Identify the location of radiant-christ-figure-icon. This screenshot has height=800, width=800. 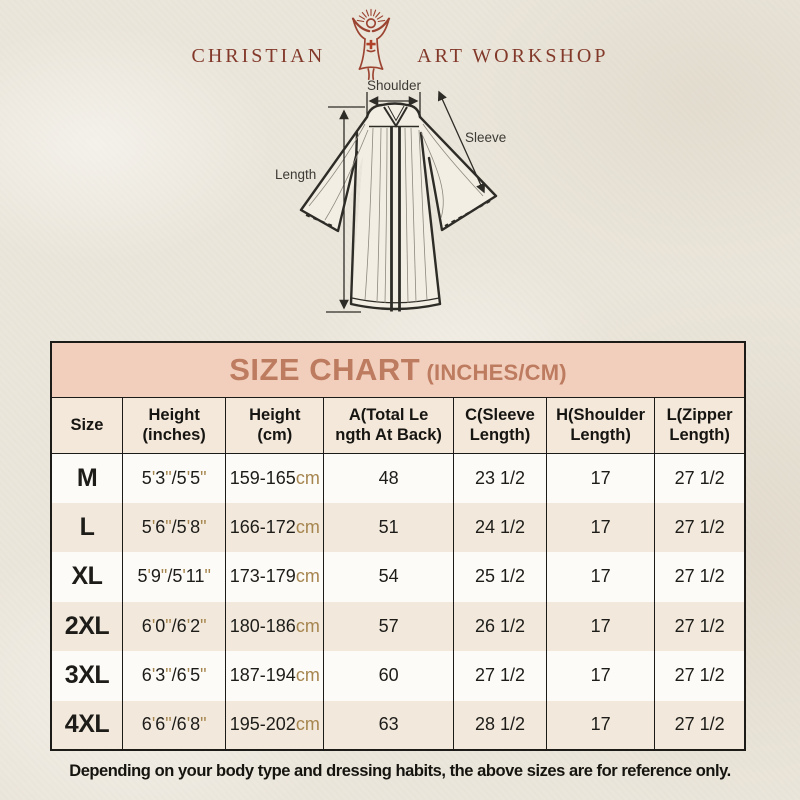
(371, 44).